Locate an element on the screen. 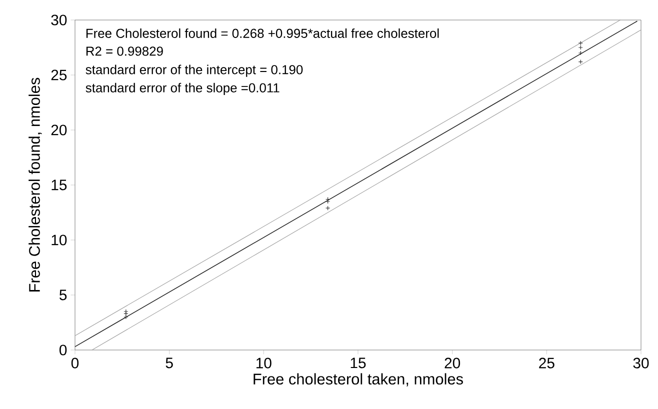 This screenshot has width=658, height=409. x-tick-label: 0 is located at coordinates (75, 363).